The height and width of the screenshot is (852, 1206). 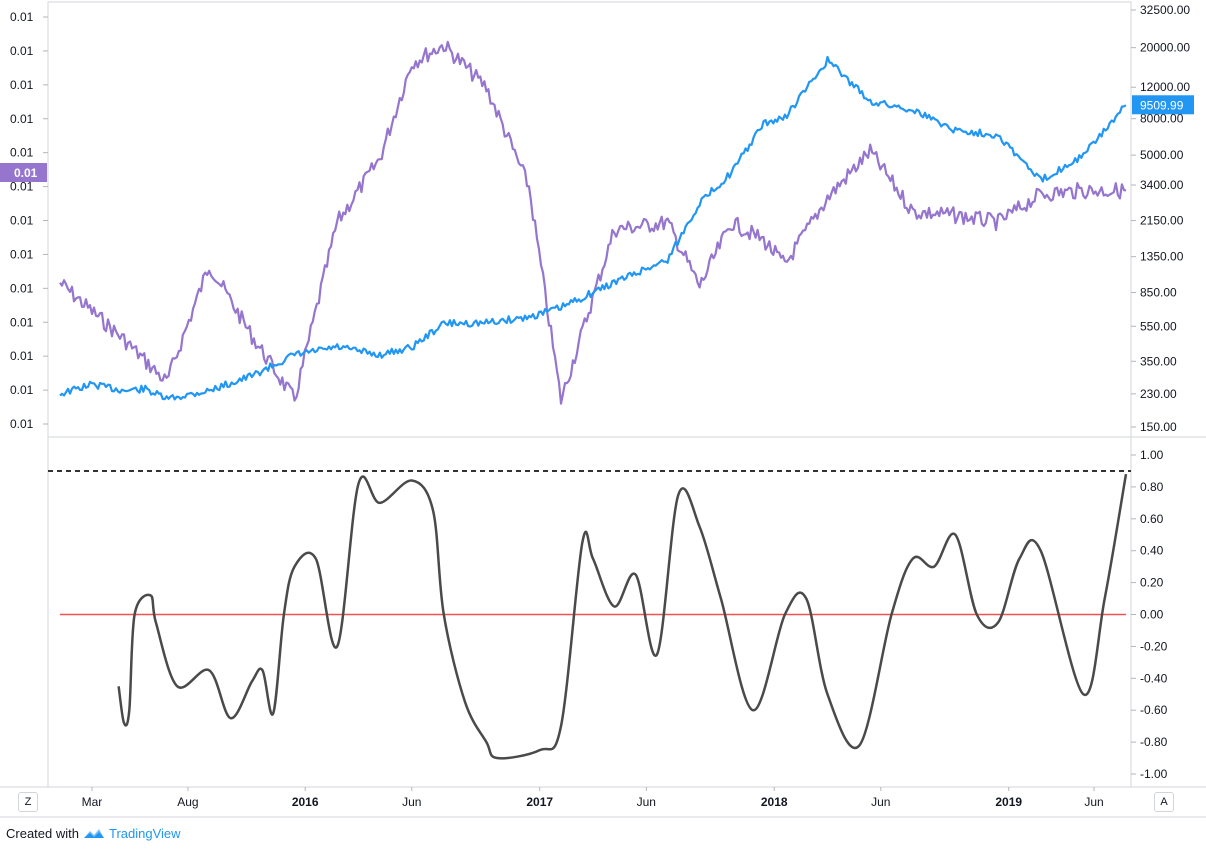 I want to click on right-axis-tick-label: 550.00, so click(x=1158, y=326).